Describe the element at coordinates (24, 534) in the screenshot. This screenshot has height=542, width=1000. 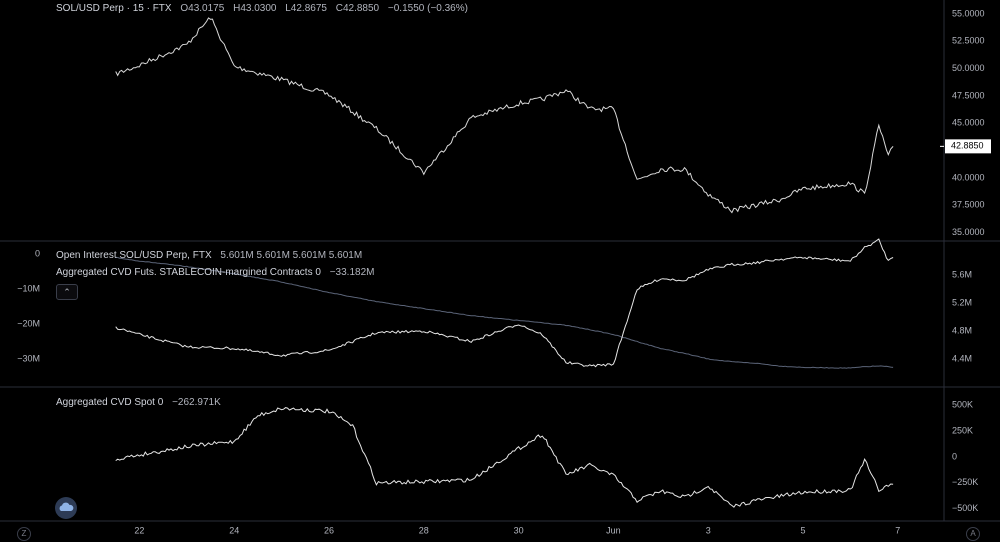
I see `zoom-toggle-icon: Z` at that location.